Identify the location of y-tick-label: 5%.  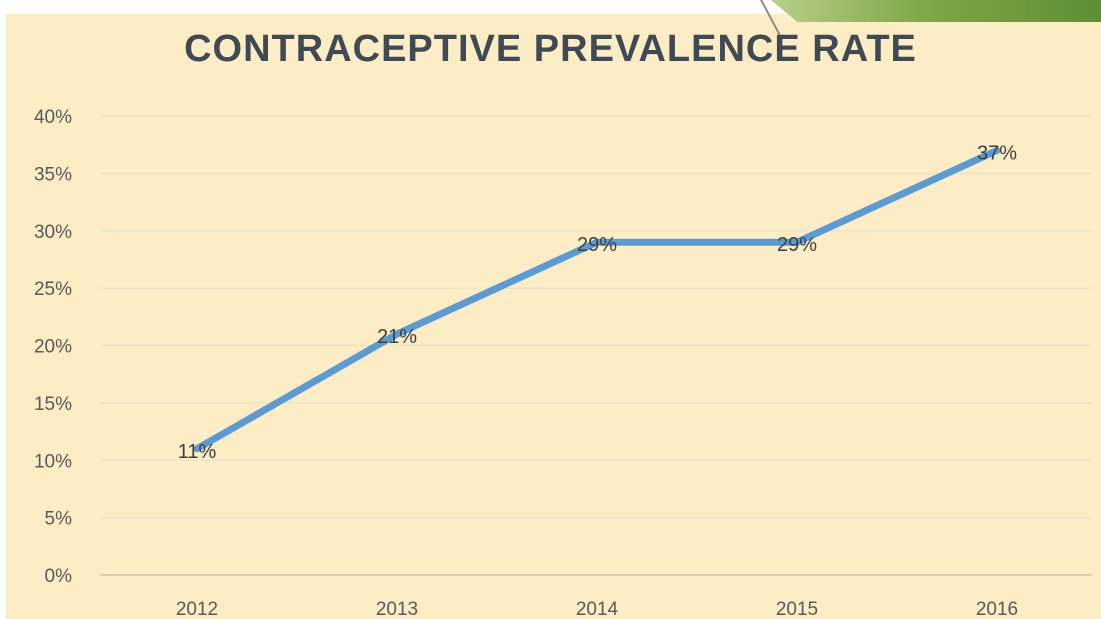
(59, 519).